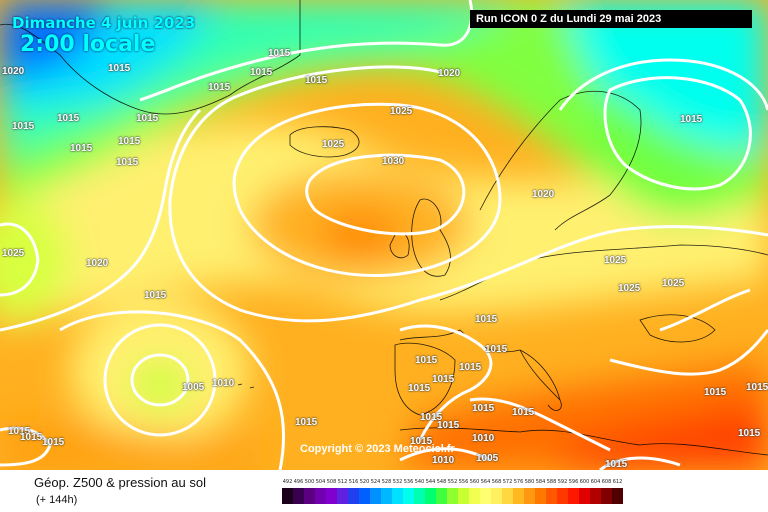 This screenshot has width=768, height=512. I want to click on legend-value: 604, so click(595, 482).